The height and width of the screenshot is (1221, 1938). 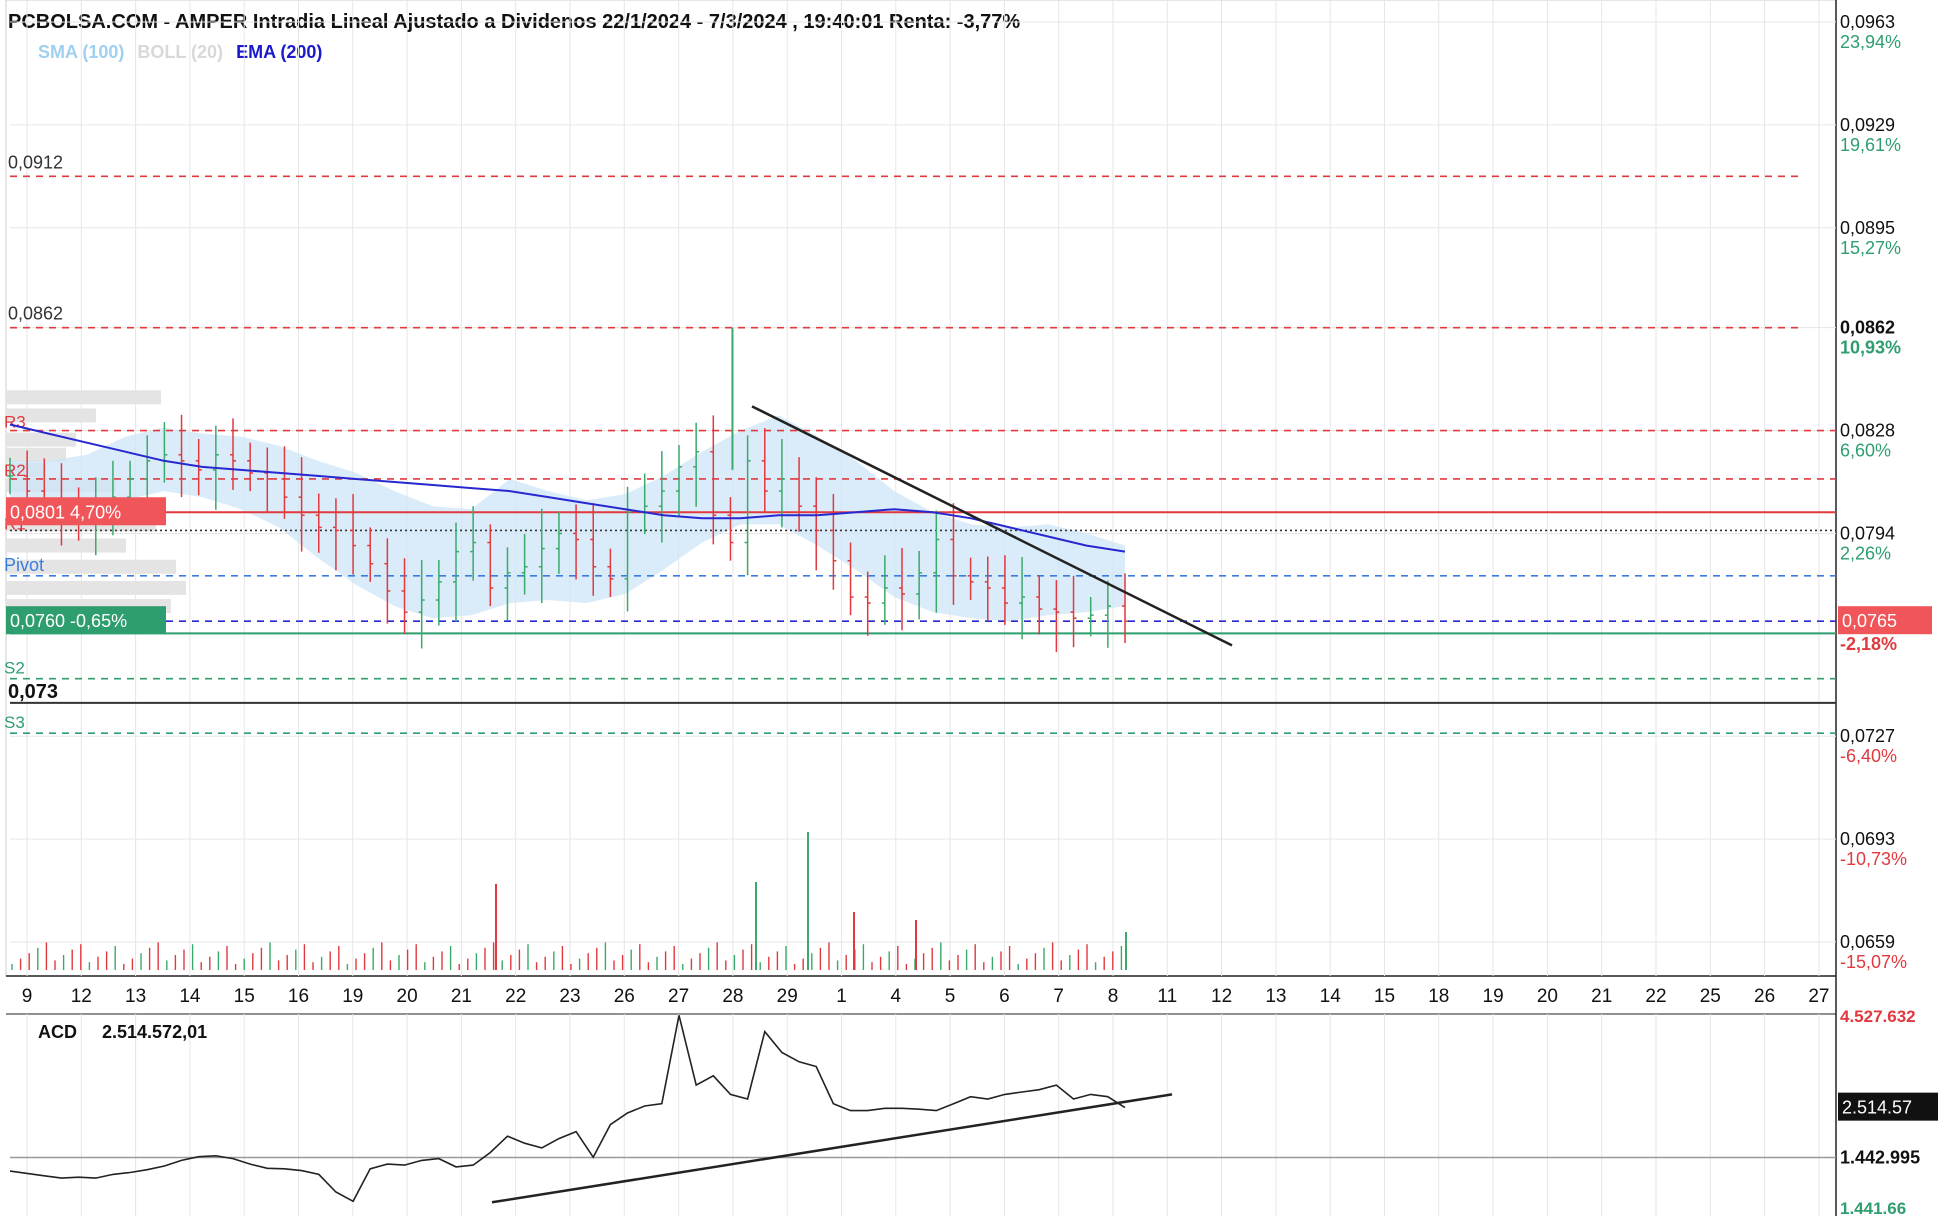 I want to click on resistance-tag-box, so click(x=86, y=511).